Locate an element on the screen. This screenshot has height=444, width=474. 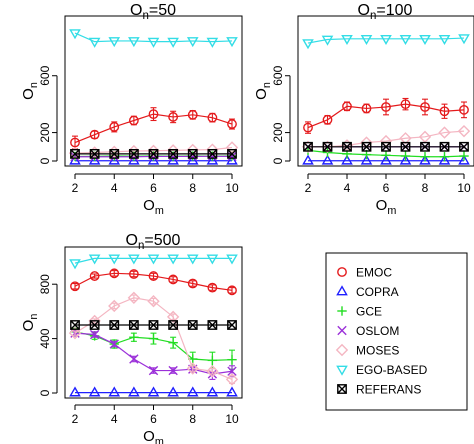
panel-title: On=50 is located at coordinates (153, 12).